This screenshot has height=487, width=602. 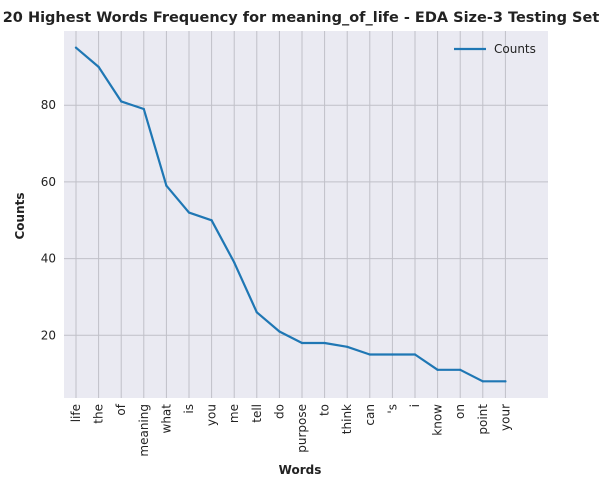 What do you see at coordinates (300, 470) in the screenshot?
I see `x-axis-label: Words` at bounding box center [300, 470].